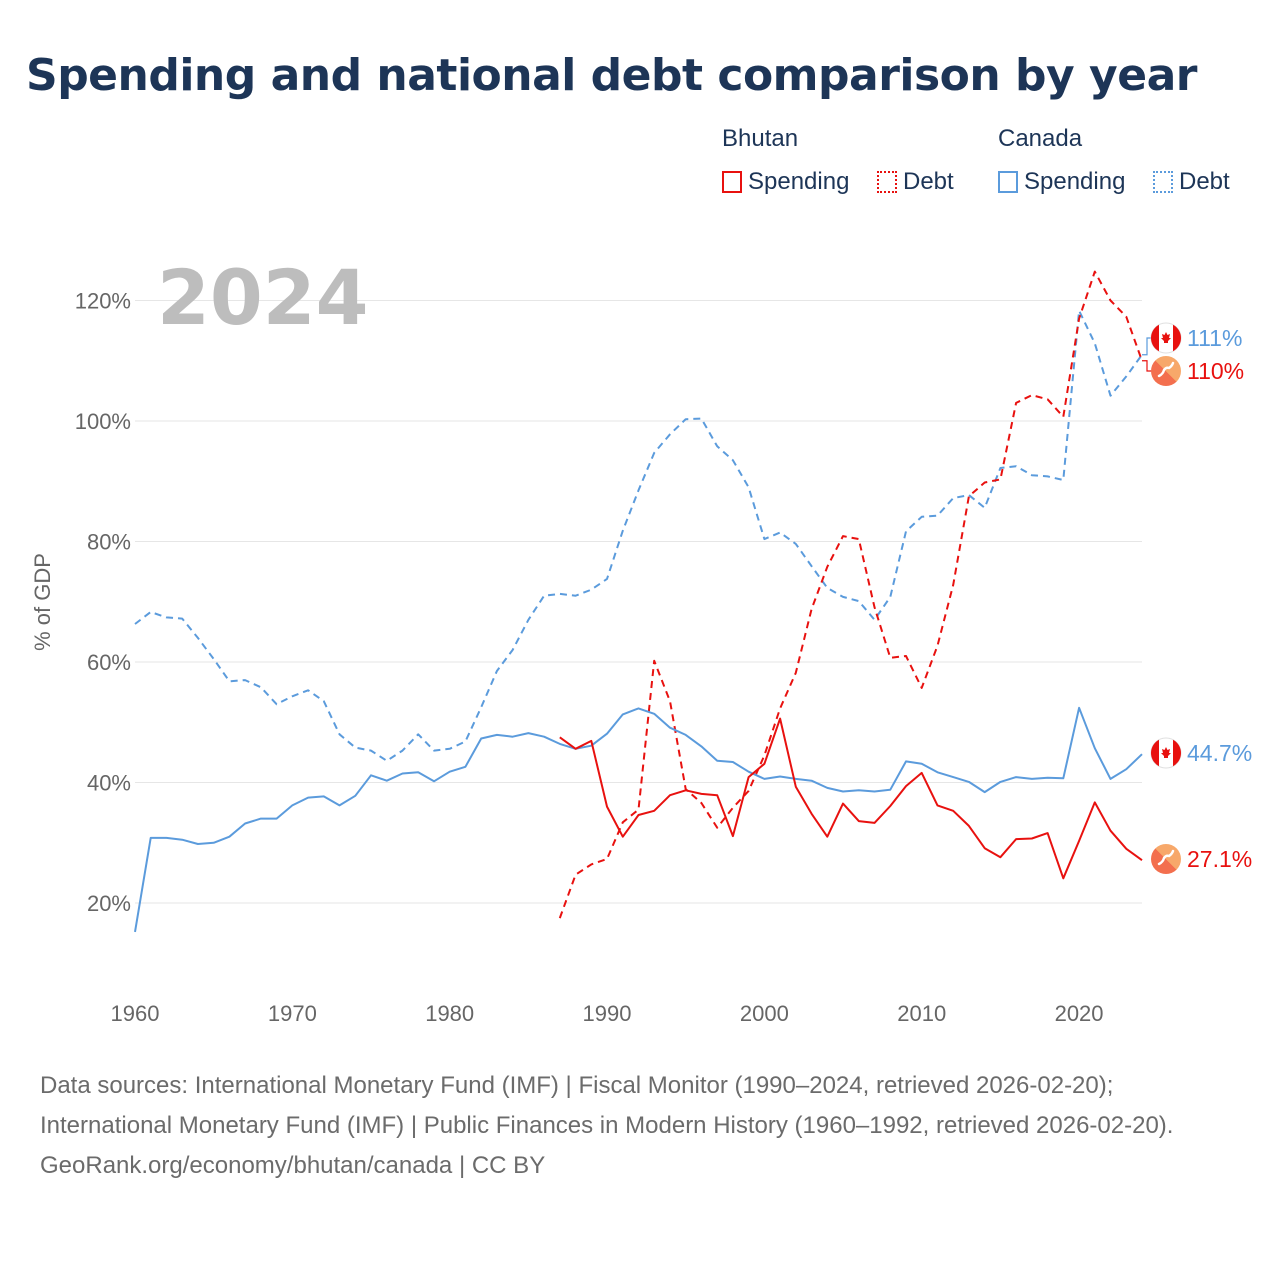  I want to click on legend-canada-debt: Debt, so click(1191, 182).